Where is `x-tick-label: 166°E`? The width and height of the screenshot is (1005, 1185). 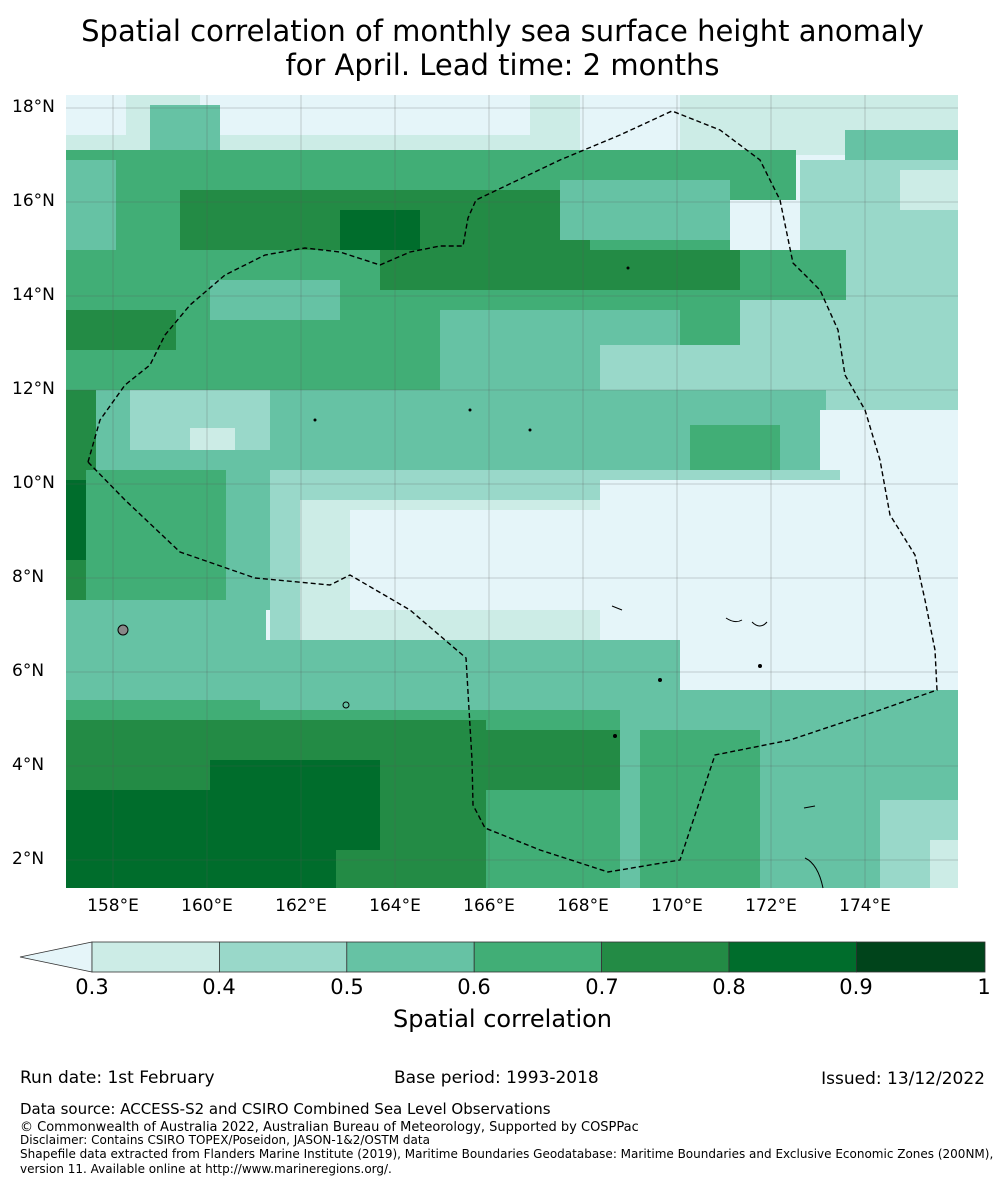
x-tick-label: 166°E is located at coordinates (489, 906).